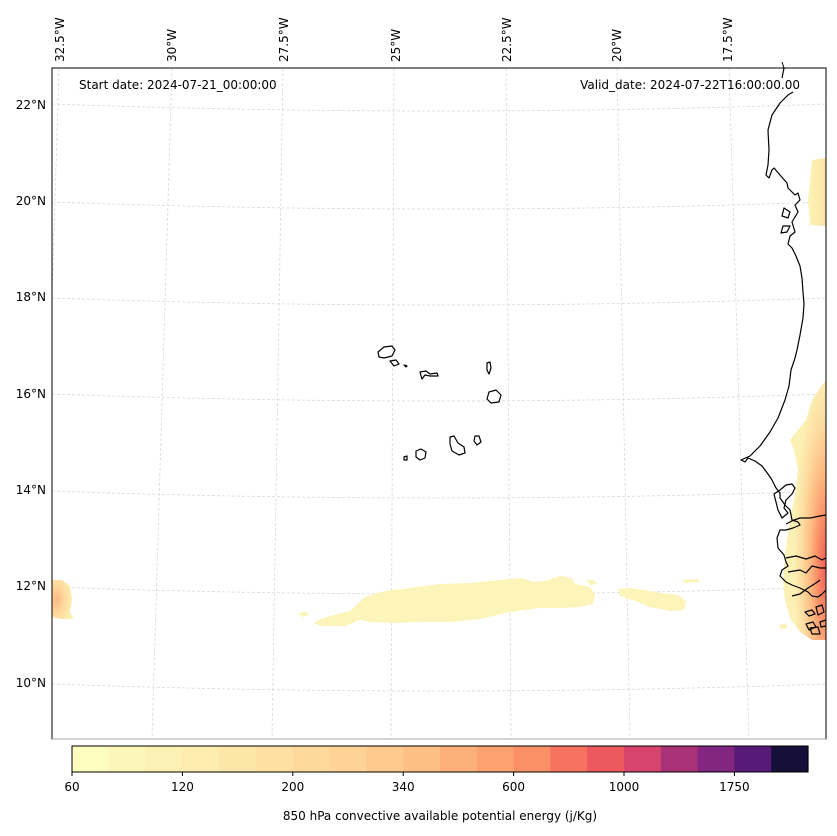 This screenshot has width=837, height=836. I want to click on colorbar-tick-label: 120, so click(182, 787).